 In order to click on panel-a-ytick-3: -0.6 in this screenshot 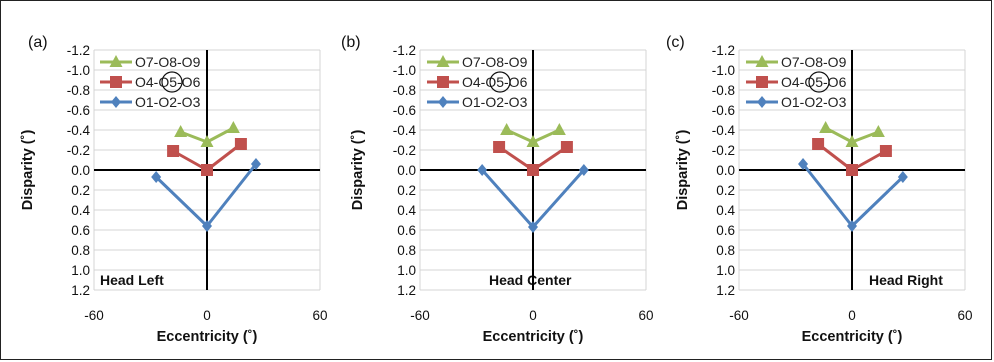, I will do `click(78, 110)`.